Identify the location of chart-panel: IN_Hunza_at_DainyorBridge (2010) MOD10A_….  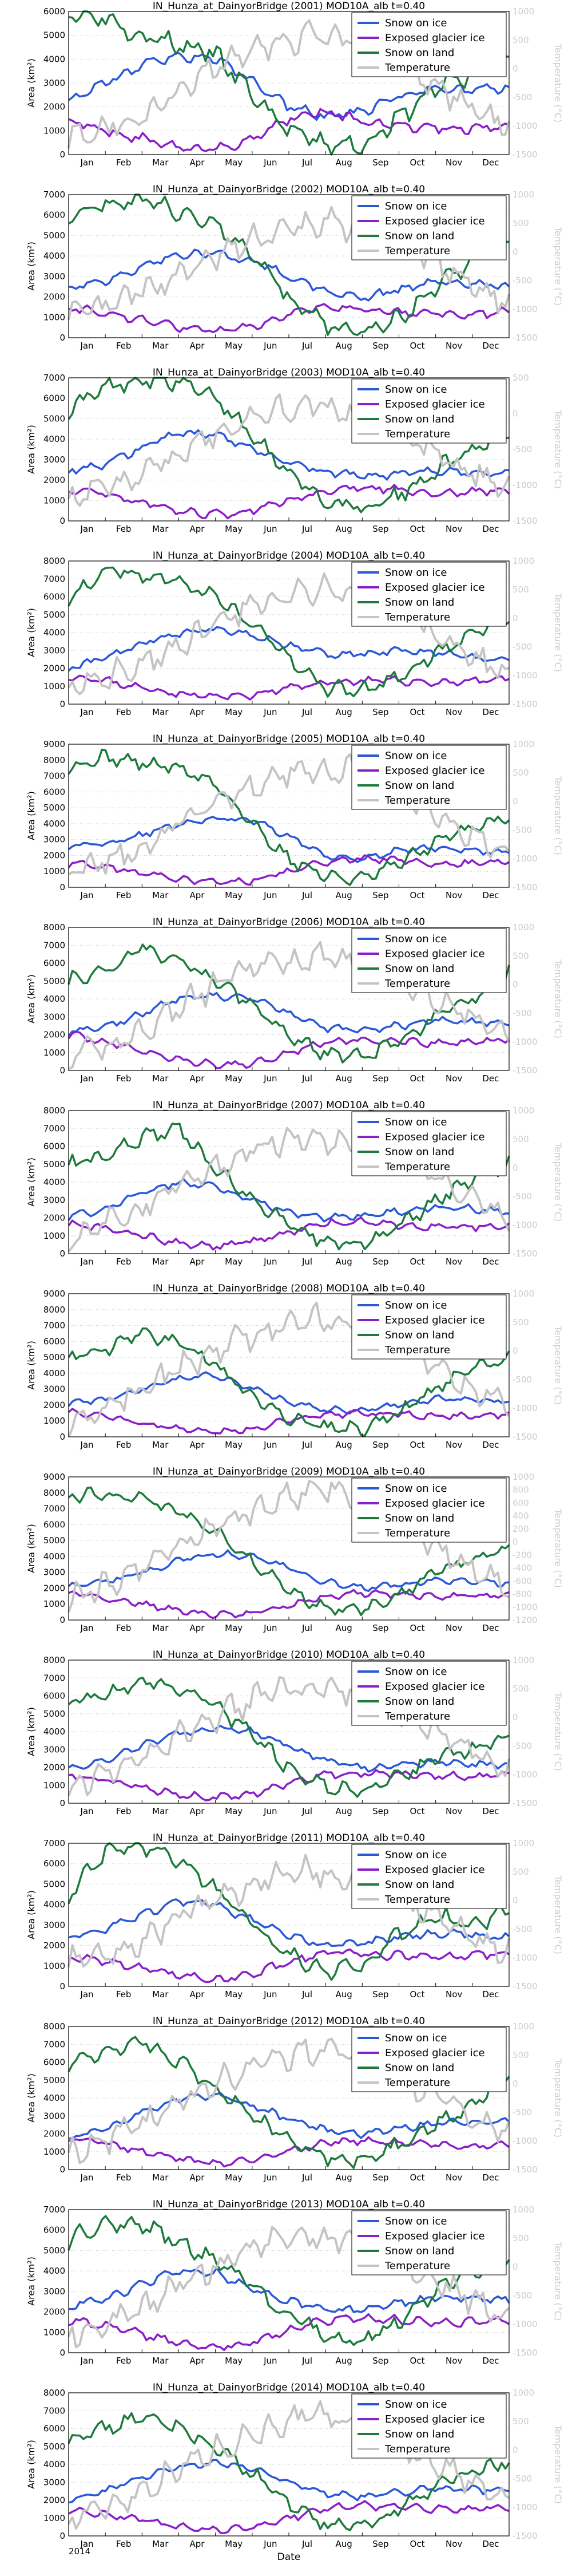
(294, 1732).